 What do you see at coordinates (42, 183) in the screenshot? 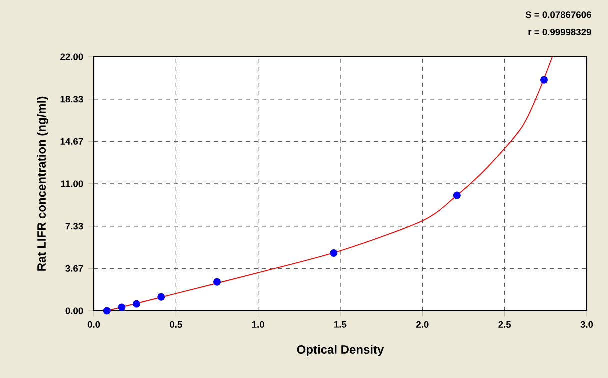
I see `y-axis-title: Rat LIFR concentration (ng/ml)` at bounding box center [42, 183].